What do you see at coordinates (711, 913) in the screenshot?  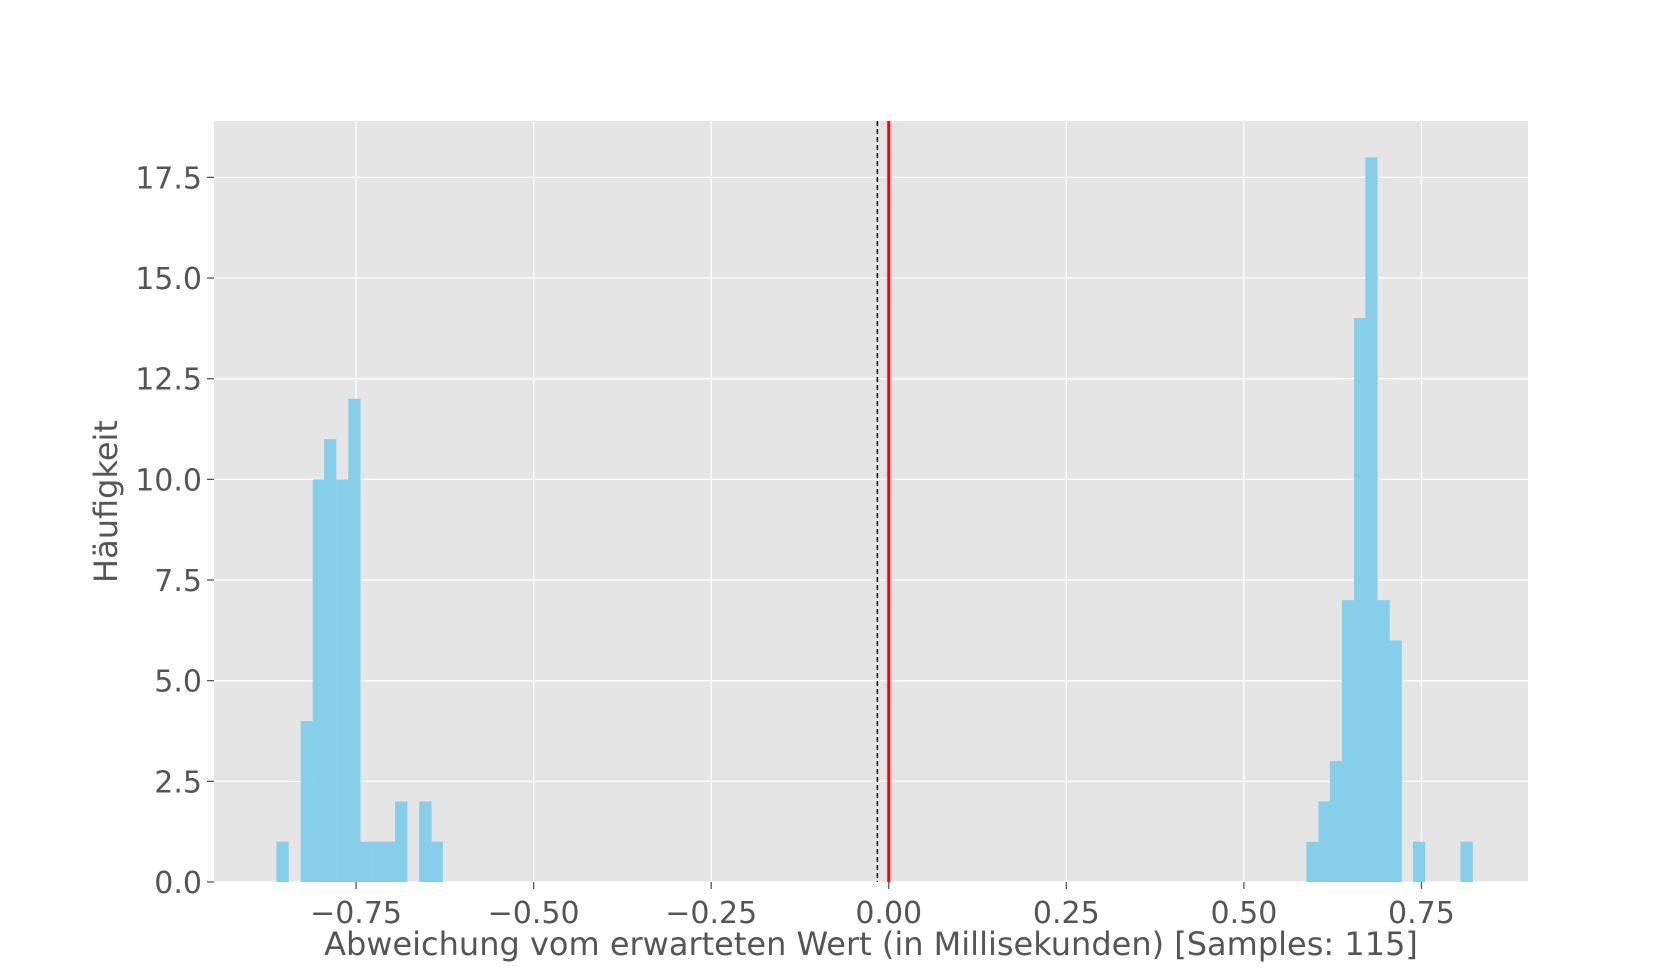 I see `x-tick-label: −0.25` at bounding box center [711, 913].